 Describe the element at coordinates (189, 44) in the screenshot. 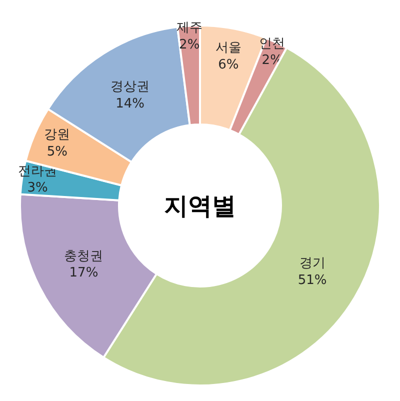

I see `data-label: 2%` at that location.